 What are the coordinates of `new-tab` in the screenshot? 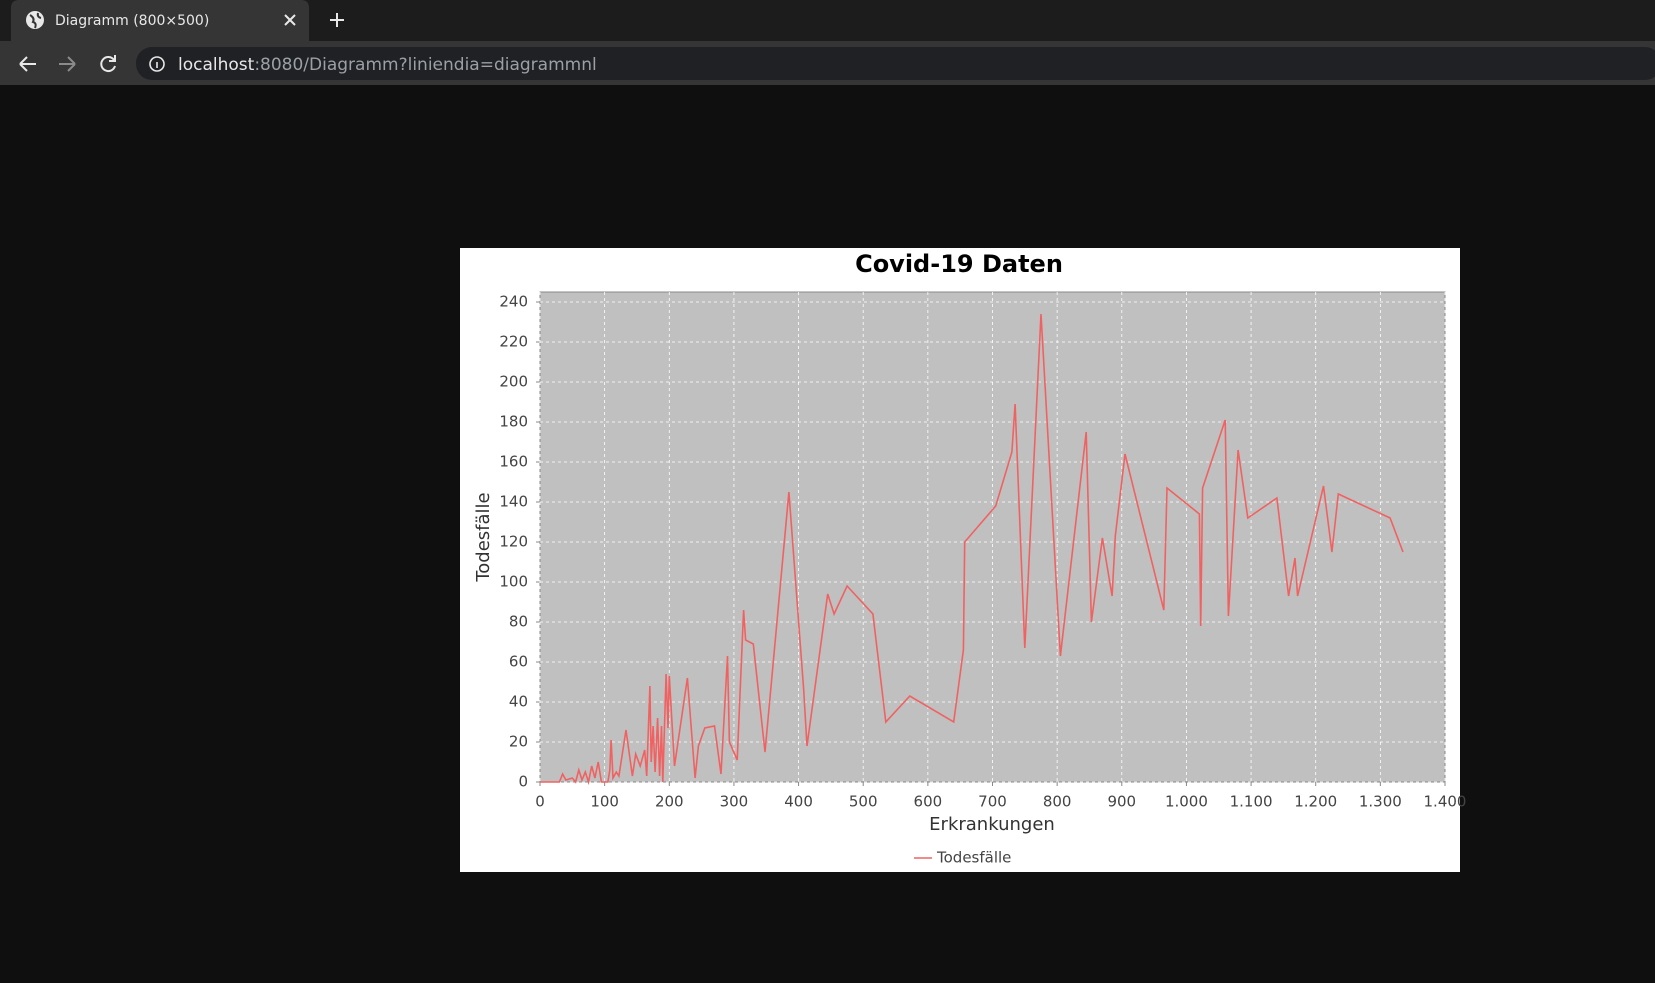 It's located at (337, 20).